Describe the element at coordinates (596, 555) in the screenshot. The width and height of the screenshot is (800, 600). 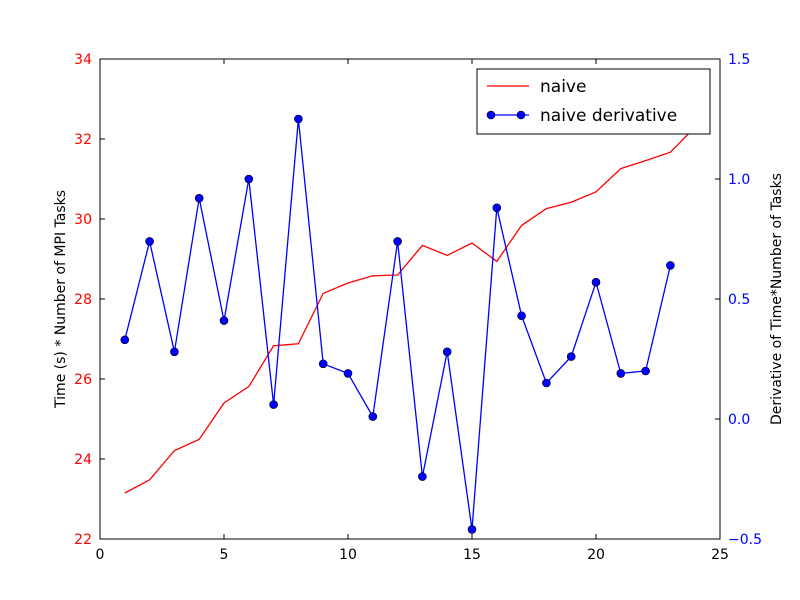
I see `x-tick-label: 20` at that location.